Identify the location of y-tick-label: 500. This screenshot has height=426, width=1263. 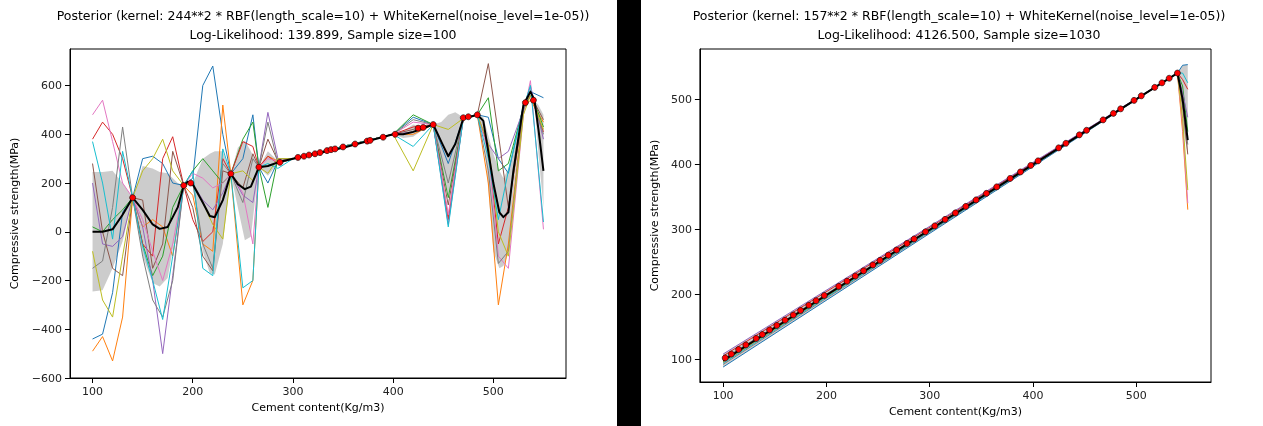
(681, 99).